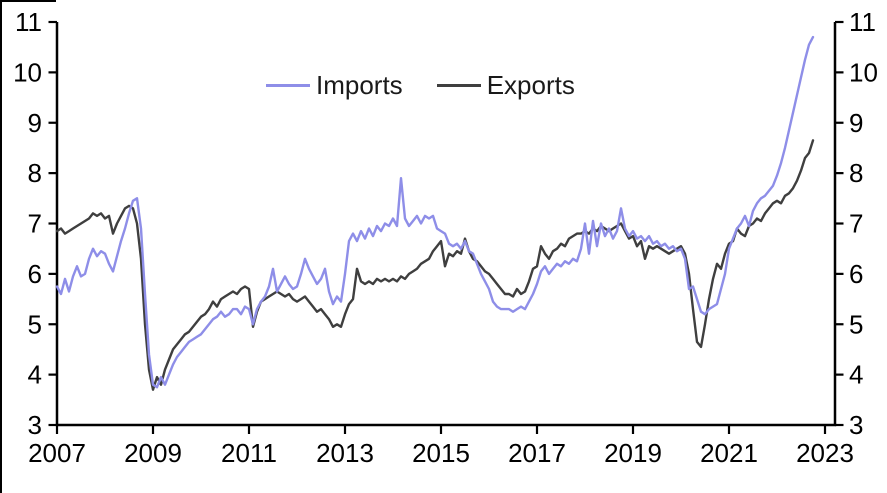  I want to click on y-tick-label-left: 3, so click(35, 425).